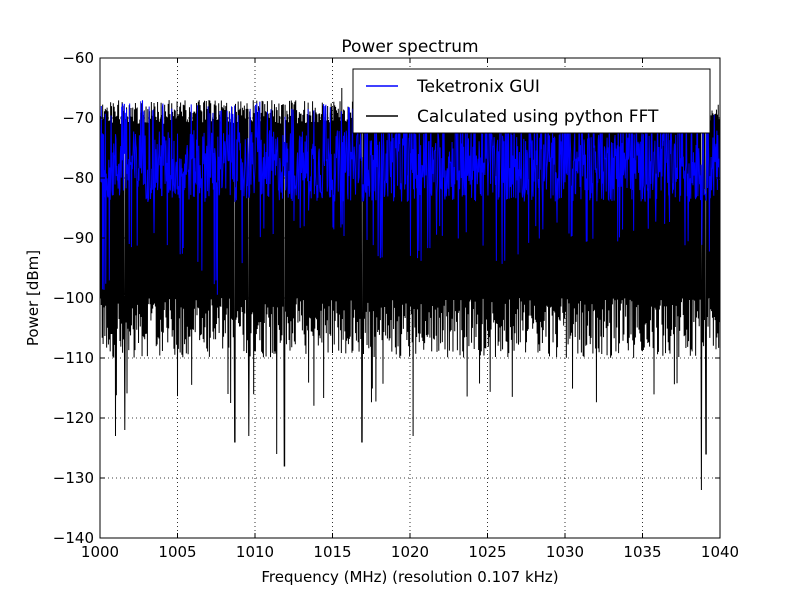 The height and width of the screenshot is (597, 800). What do you see at coordinates (73, 358) in the screenshot?
I see `y-tick-label: −110` at bounding box center [73, 358].